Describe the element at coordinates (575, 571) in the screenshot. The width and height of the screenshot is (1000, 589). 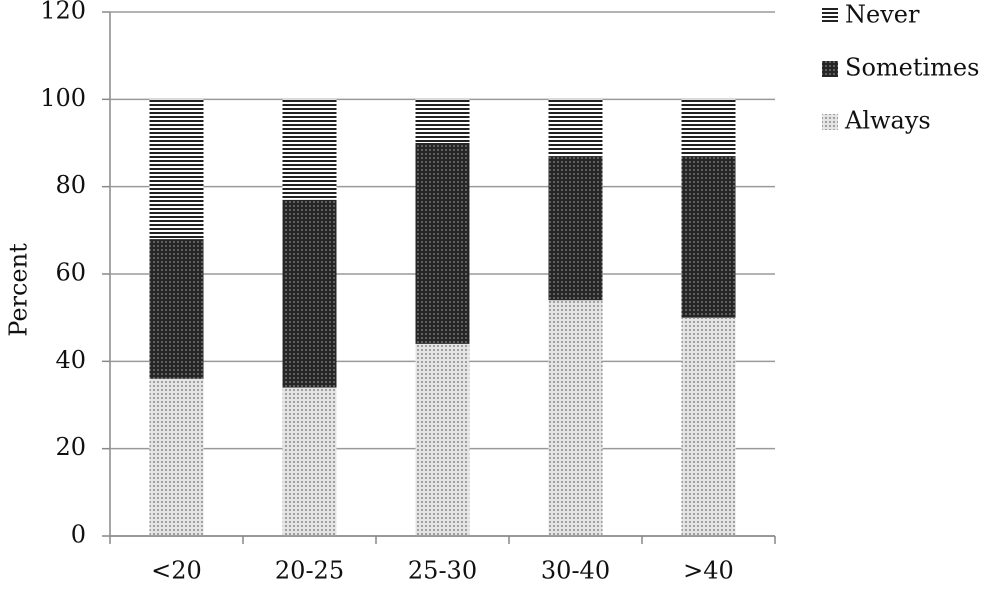
I see `x-tick-label: 30-40` at that location.